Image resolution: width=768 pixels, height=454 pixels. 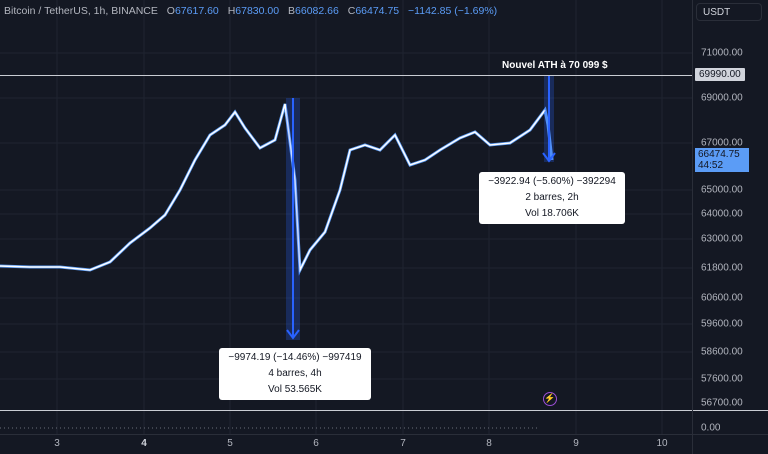 What do you see at coordinates (453, 11) in the screenshot?
I see `change-value: −1142.85 (−1.69%)` at bounding box center [453, 11].